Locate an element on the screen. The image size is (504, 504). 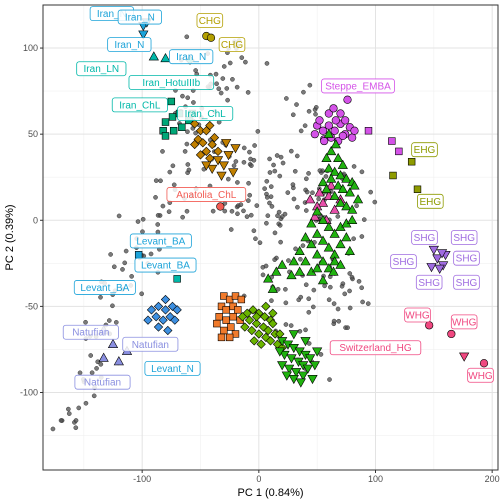
y-axis-title: PC 2 (0.39%) is located at coordinates (10, 237).